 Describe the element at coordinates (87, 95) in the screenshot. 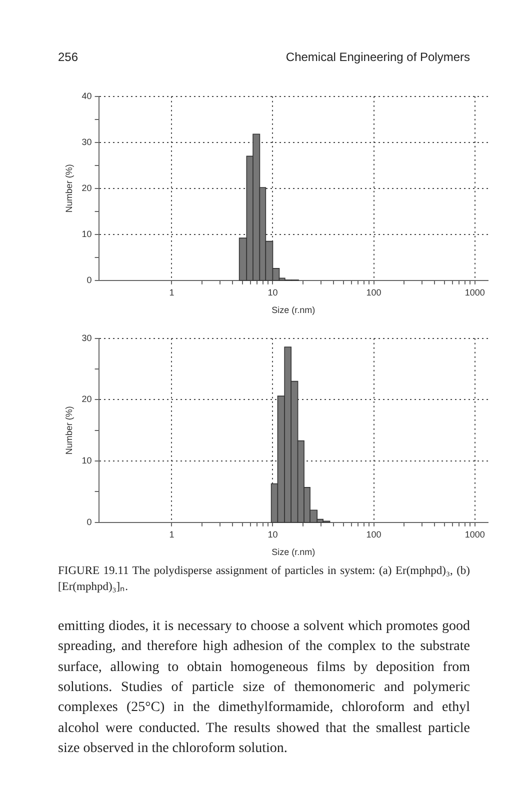

I see `y-tick-label: 40` at that location.